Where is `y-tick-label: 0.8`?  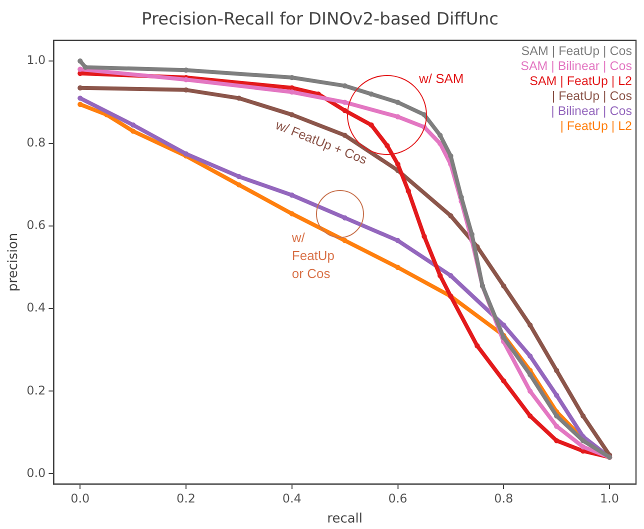 y-tick-label: 0.8 is located at coordinates (36, 143).